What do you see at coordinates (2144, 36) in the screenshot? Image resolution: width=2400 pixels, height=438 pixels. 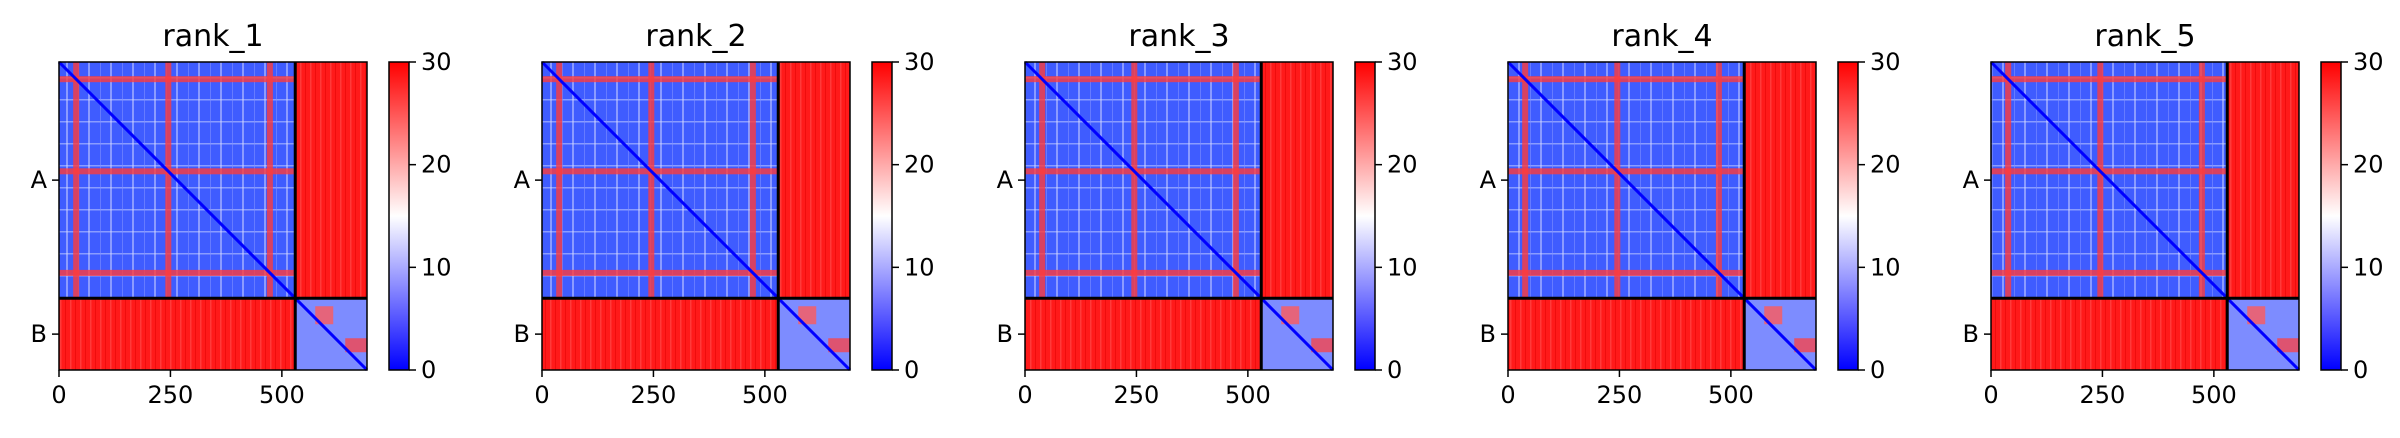 I see `panel-title: rank_5` at bounding box center [2144, 36].